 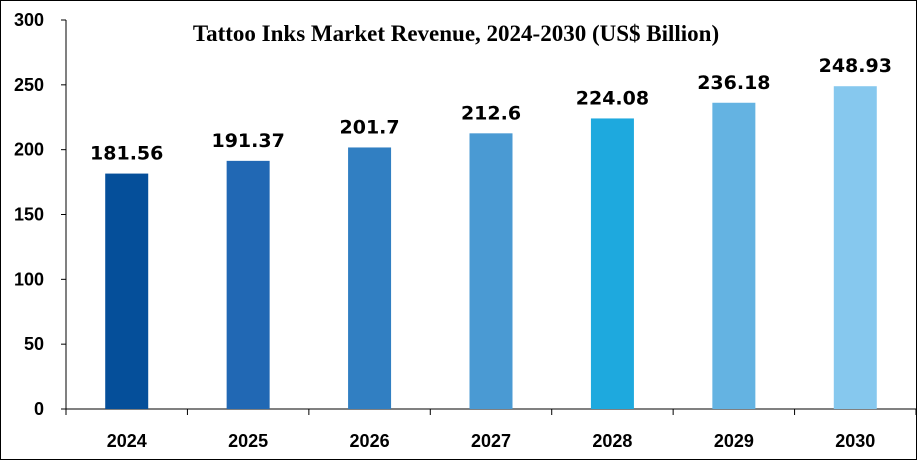 What do you see at coordinates (855, 66) in the screenshot?
I see `data-label: 248.93` at bounding box center [855, 66].